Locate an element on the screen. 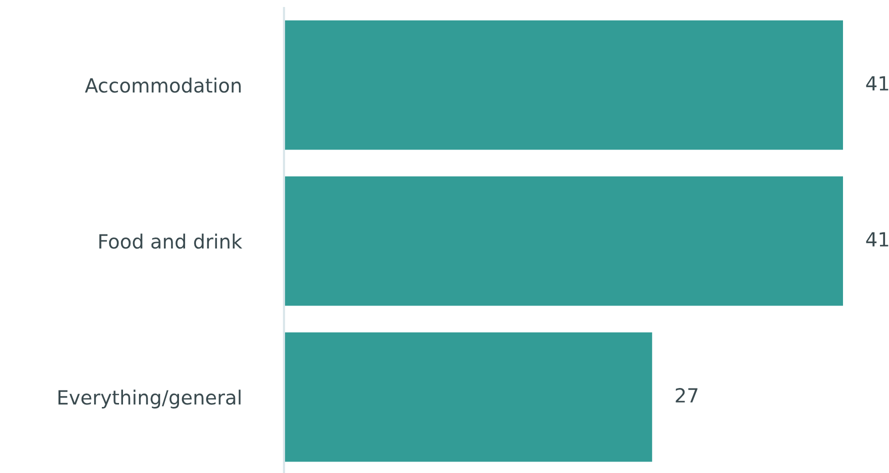 The image size is (889, 473). y-tick-label: Everything/general is located at coordinates (149, 399).